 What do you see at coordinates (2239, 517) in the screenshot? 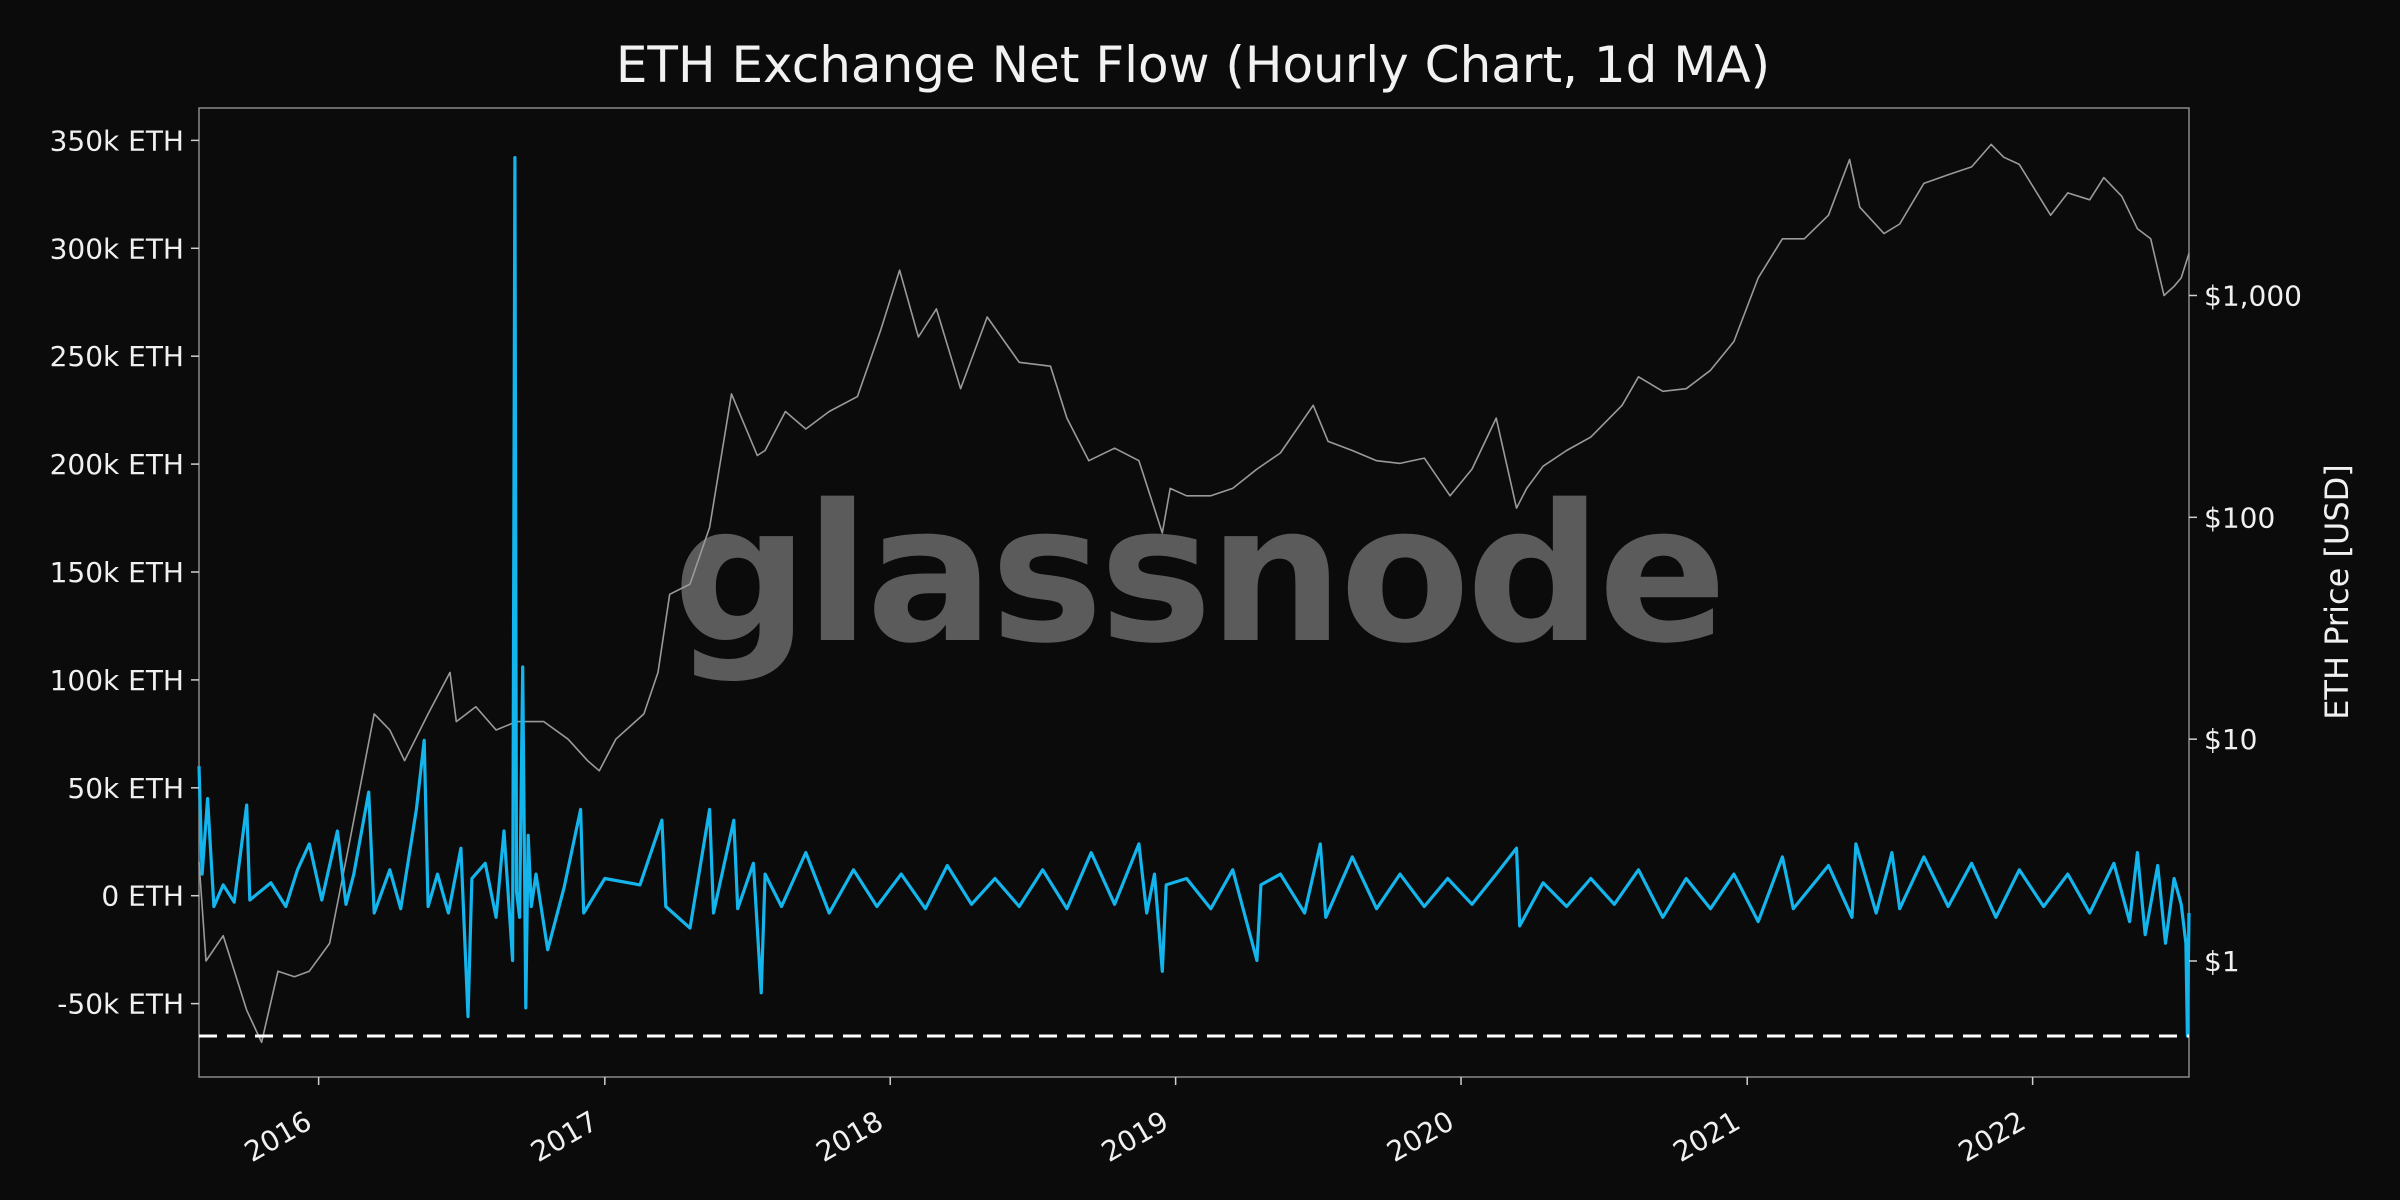
I see `right-tick-label: $100` at bounding box center [2239, 517].